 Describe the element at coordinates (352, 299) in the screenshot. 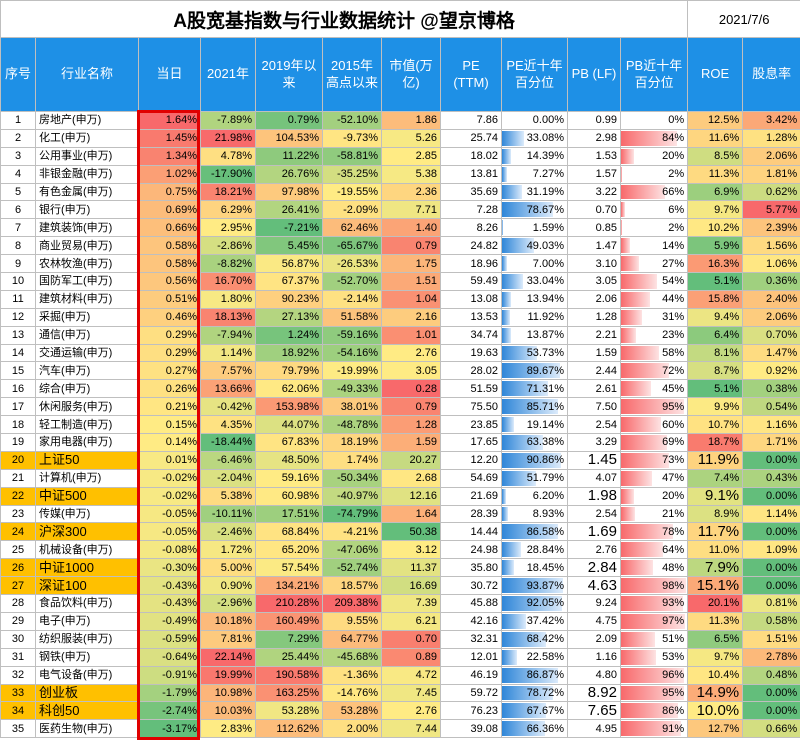

I see `cell-since-2015-high: -2.14%` at that location.